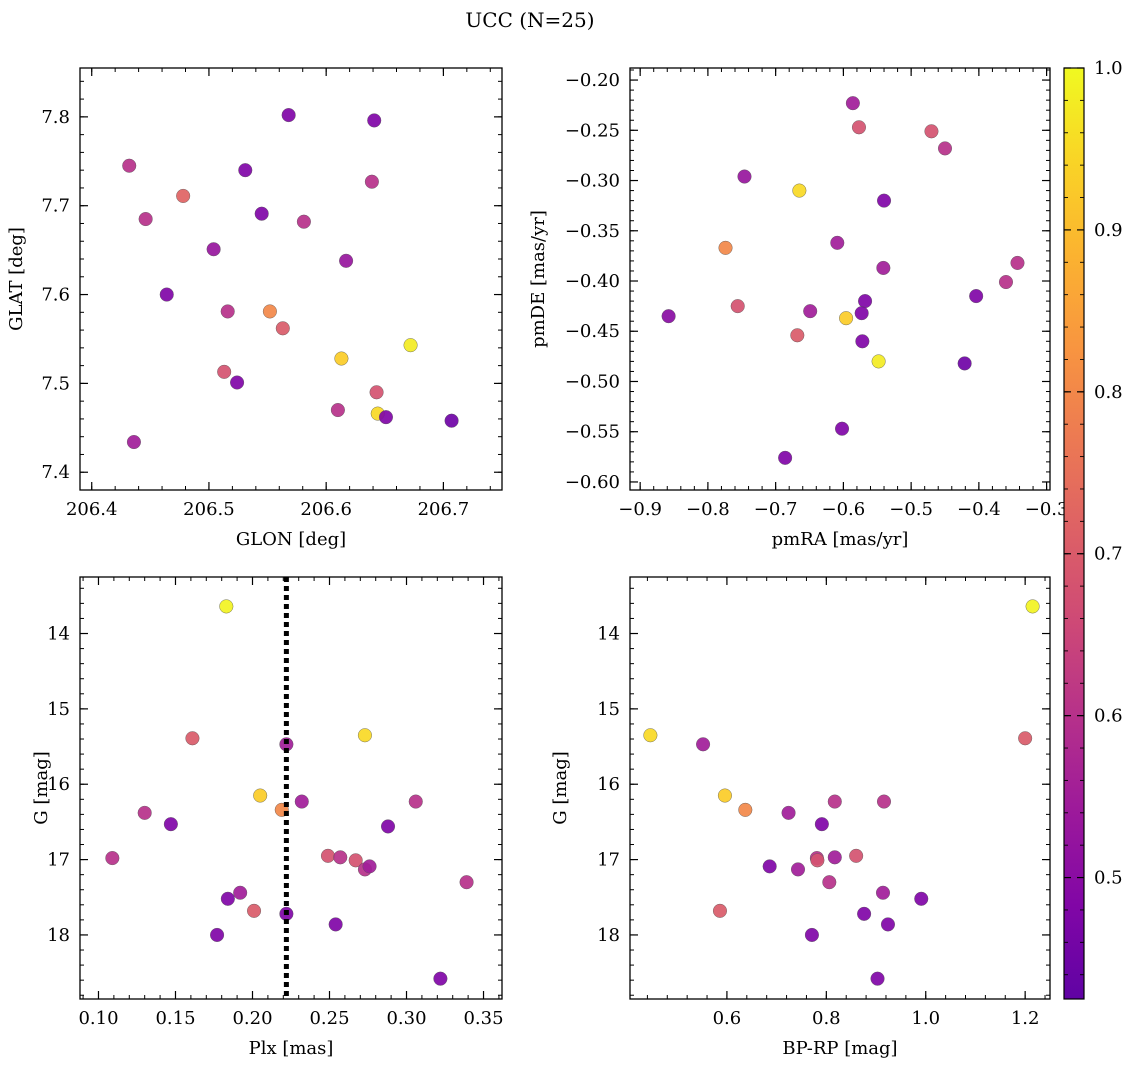 This screenshot has height=1067, width=1136. I want to click on x-tick-label: 206.5, so click(209, 509).